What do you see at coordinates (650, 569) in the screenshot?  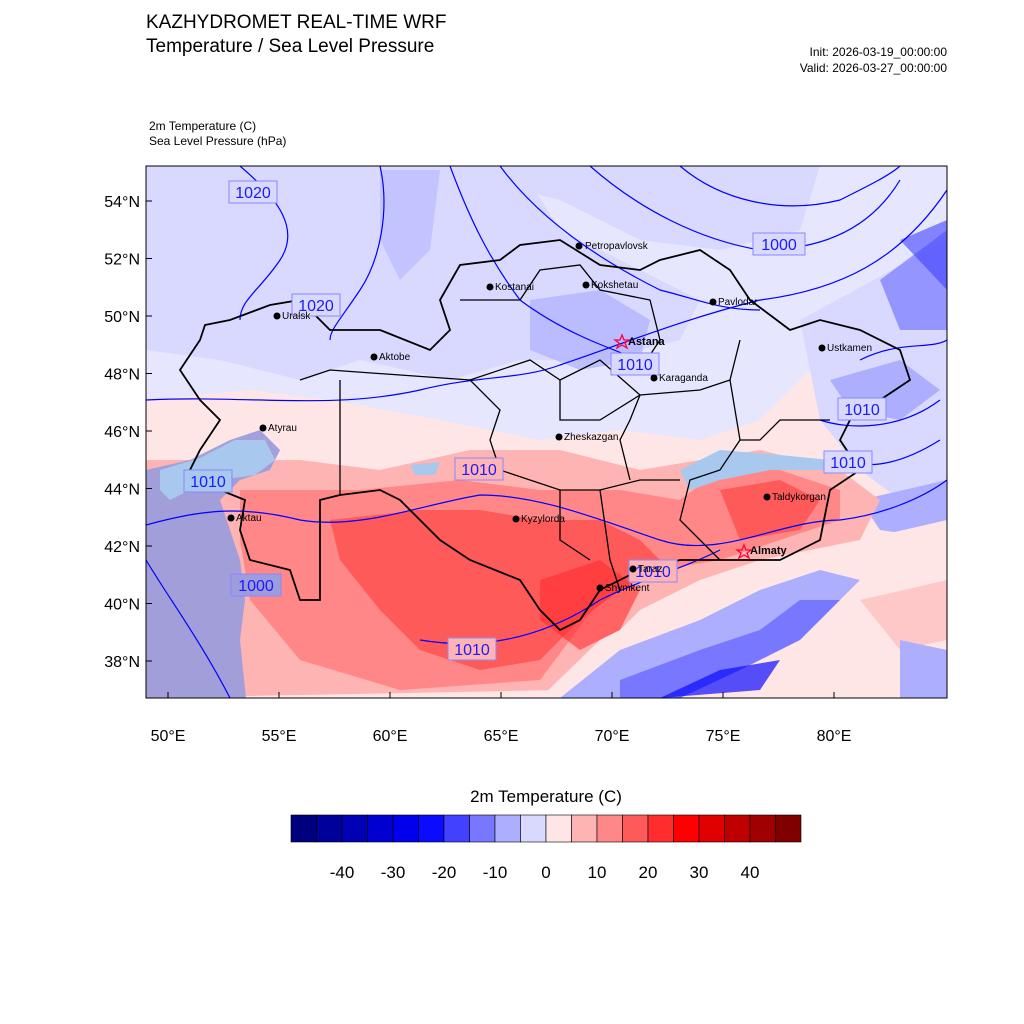 I see `svg-text: Taraz` at bounding box center [650, 569].